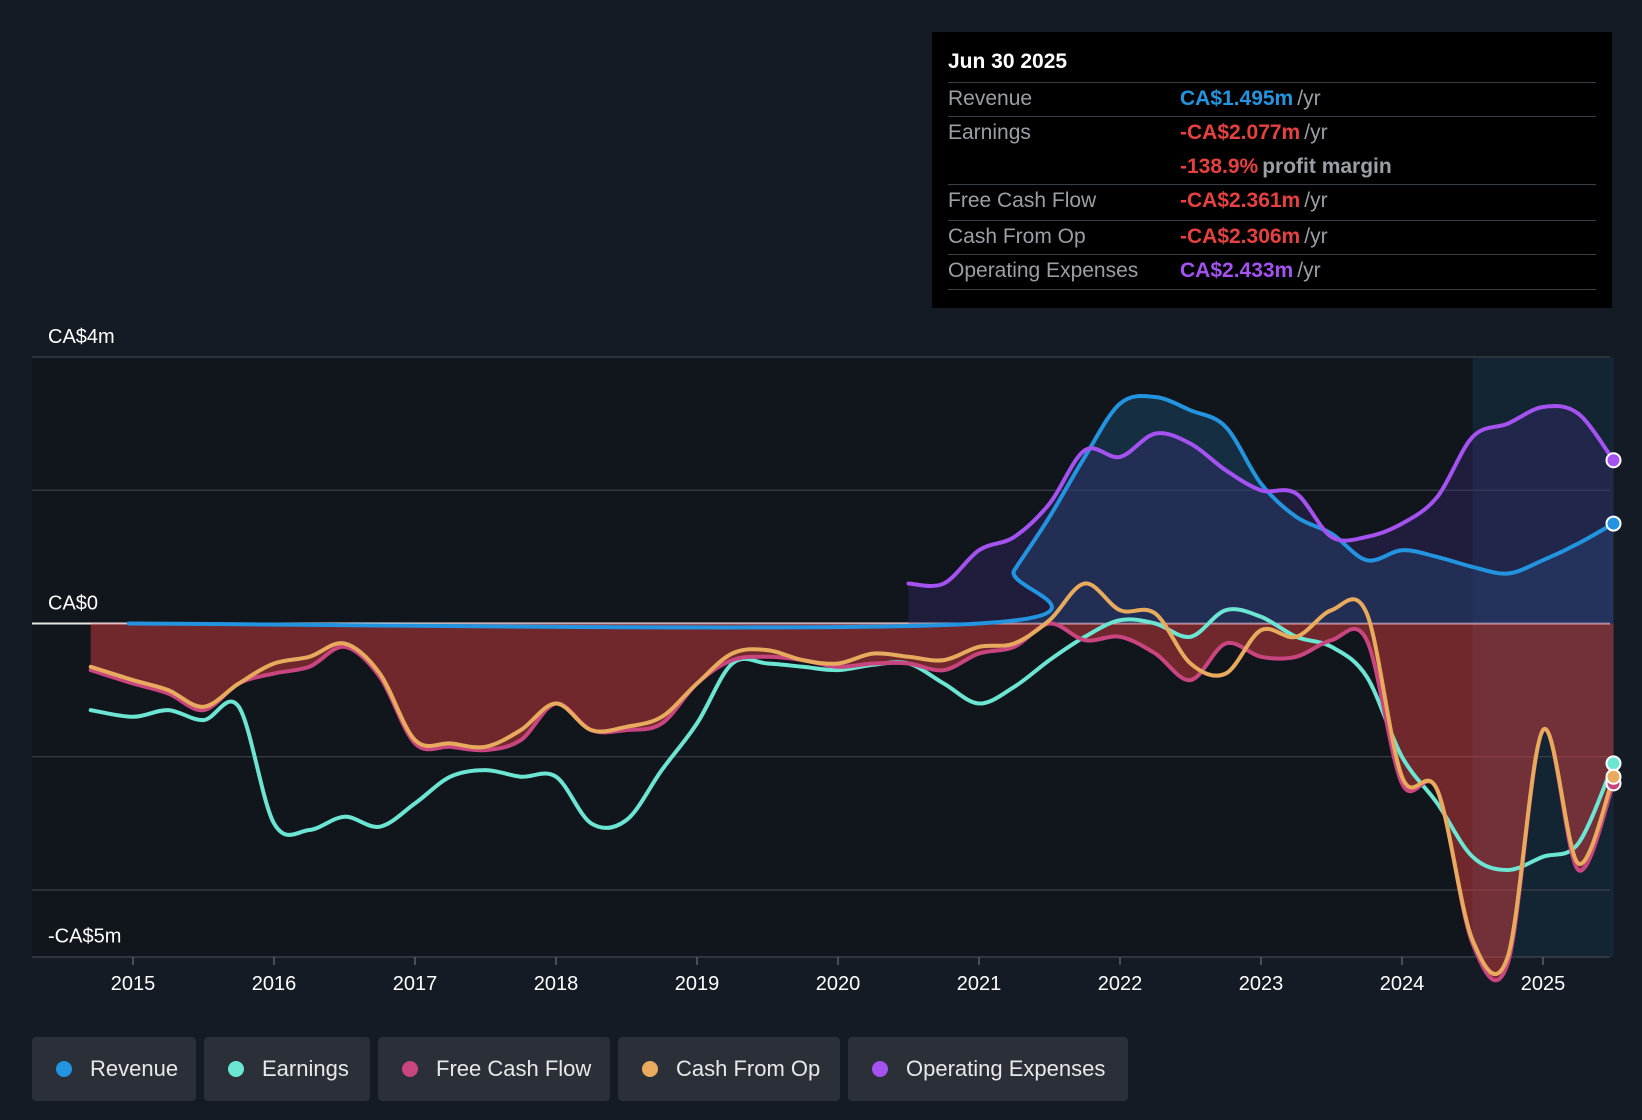  I want to click on y-axis-label: -CA$5m, so click(84, 937).